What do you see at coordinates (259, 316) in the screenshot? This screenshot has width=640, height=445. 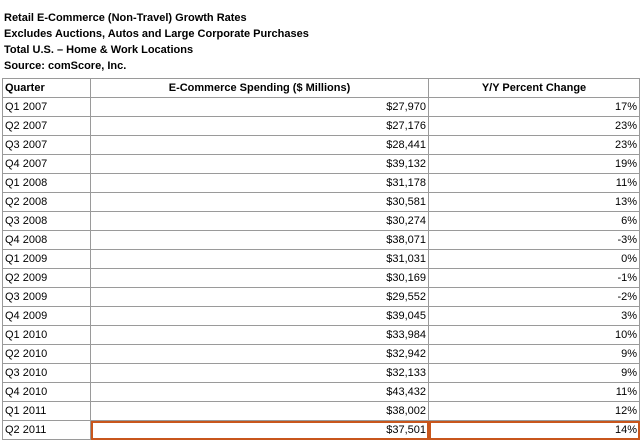 I see `cell-spending: $39,045` at bounding box center [259, 316].